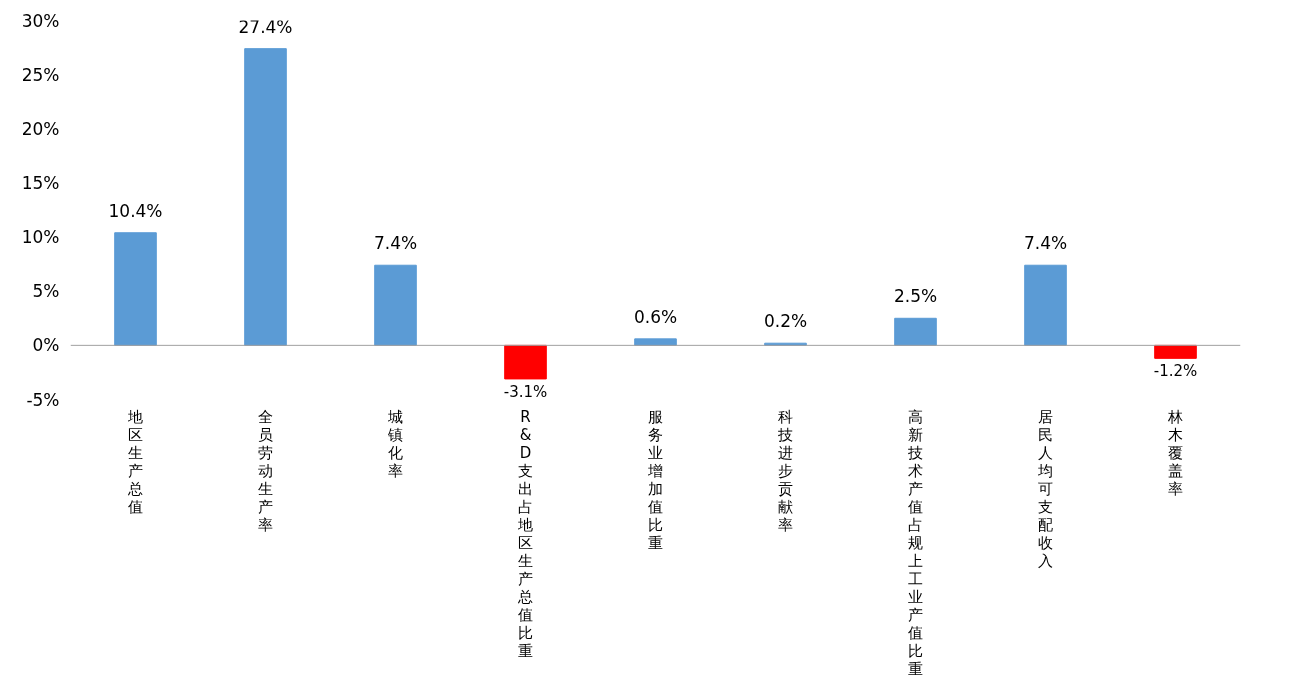 The width and height of the screenshot is (1313, 688). I want to click on y-tick-label: -5%, so click(43, 399).